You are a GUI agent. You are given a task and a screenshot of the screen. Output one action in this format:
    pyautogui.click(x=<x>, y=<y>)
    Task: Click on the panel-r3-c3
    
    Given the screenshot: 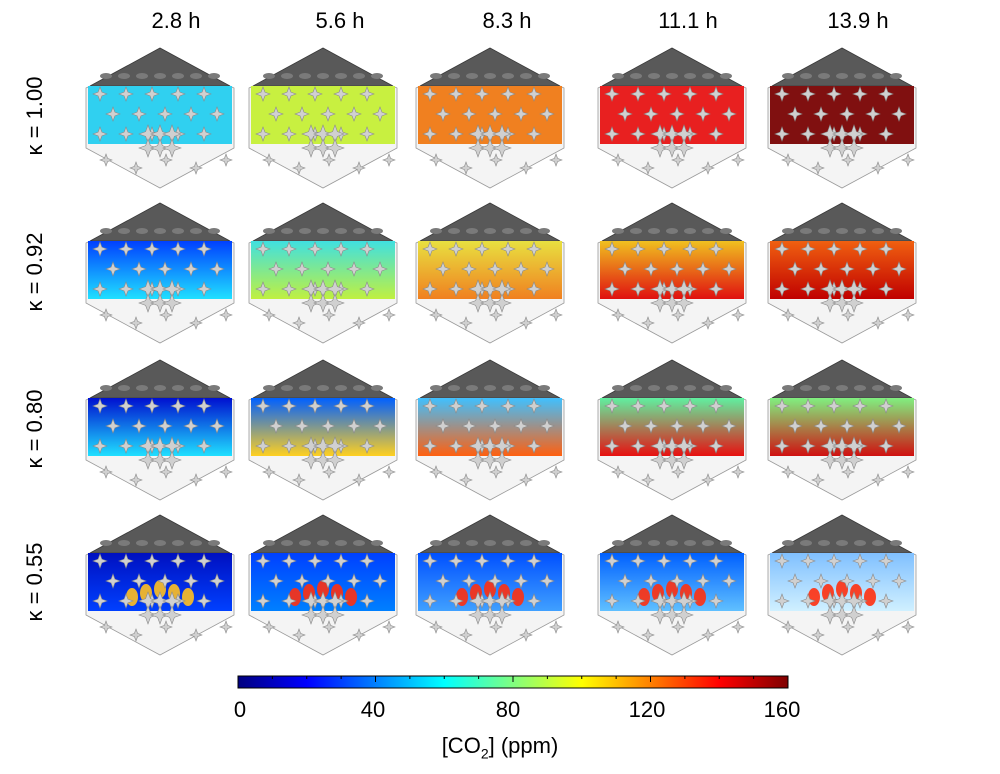 What is the action you would take?
    pyautogui.click(x=490, y=430)
    